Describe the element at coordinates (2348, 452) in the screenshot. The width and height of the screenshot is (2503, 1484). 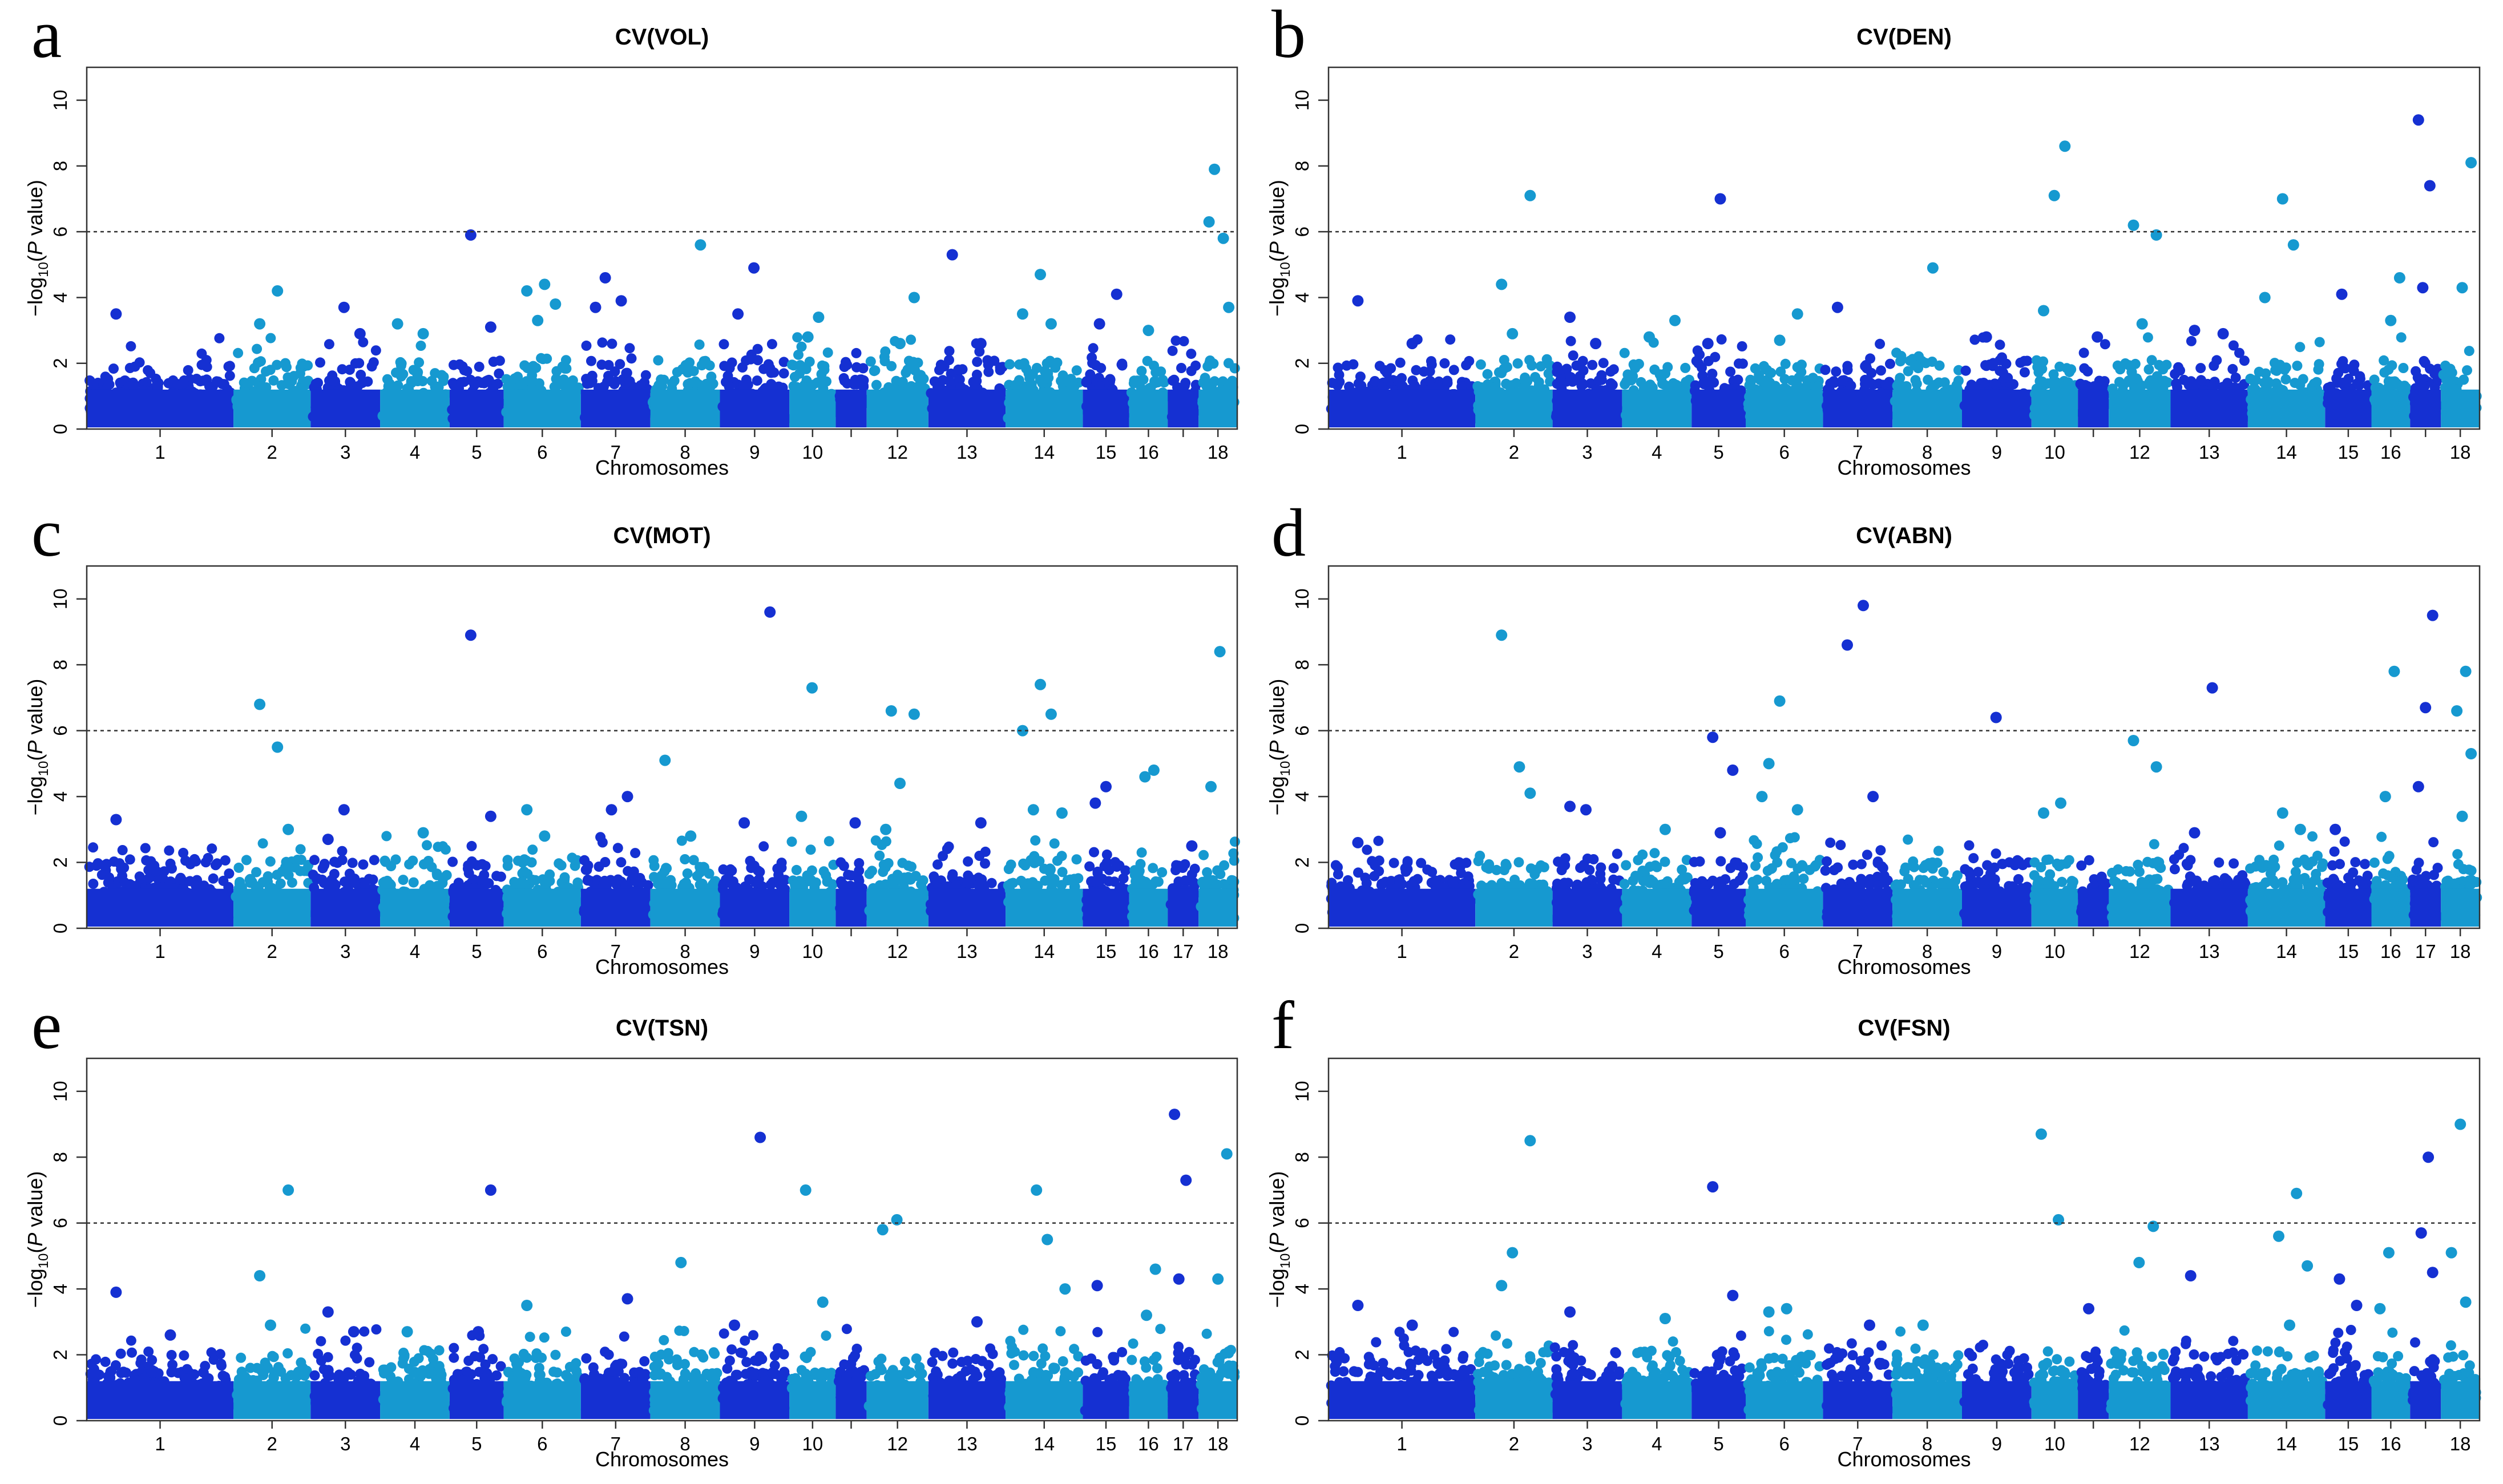
I see `x-tick-label: 15` at that location.